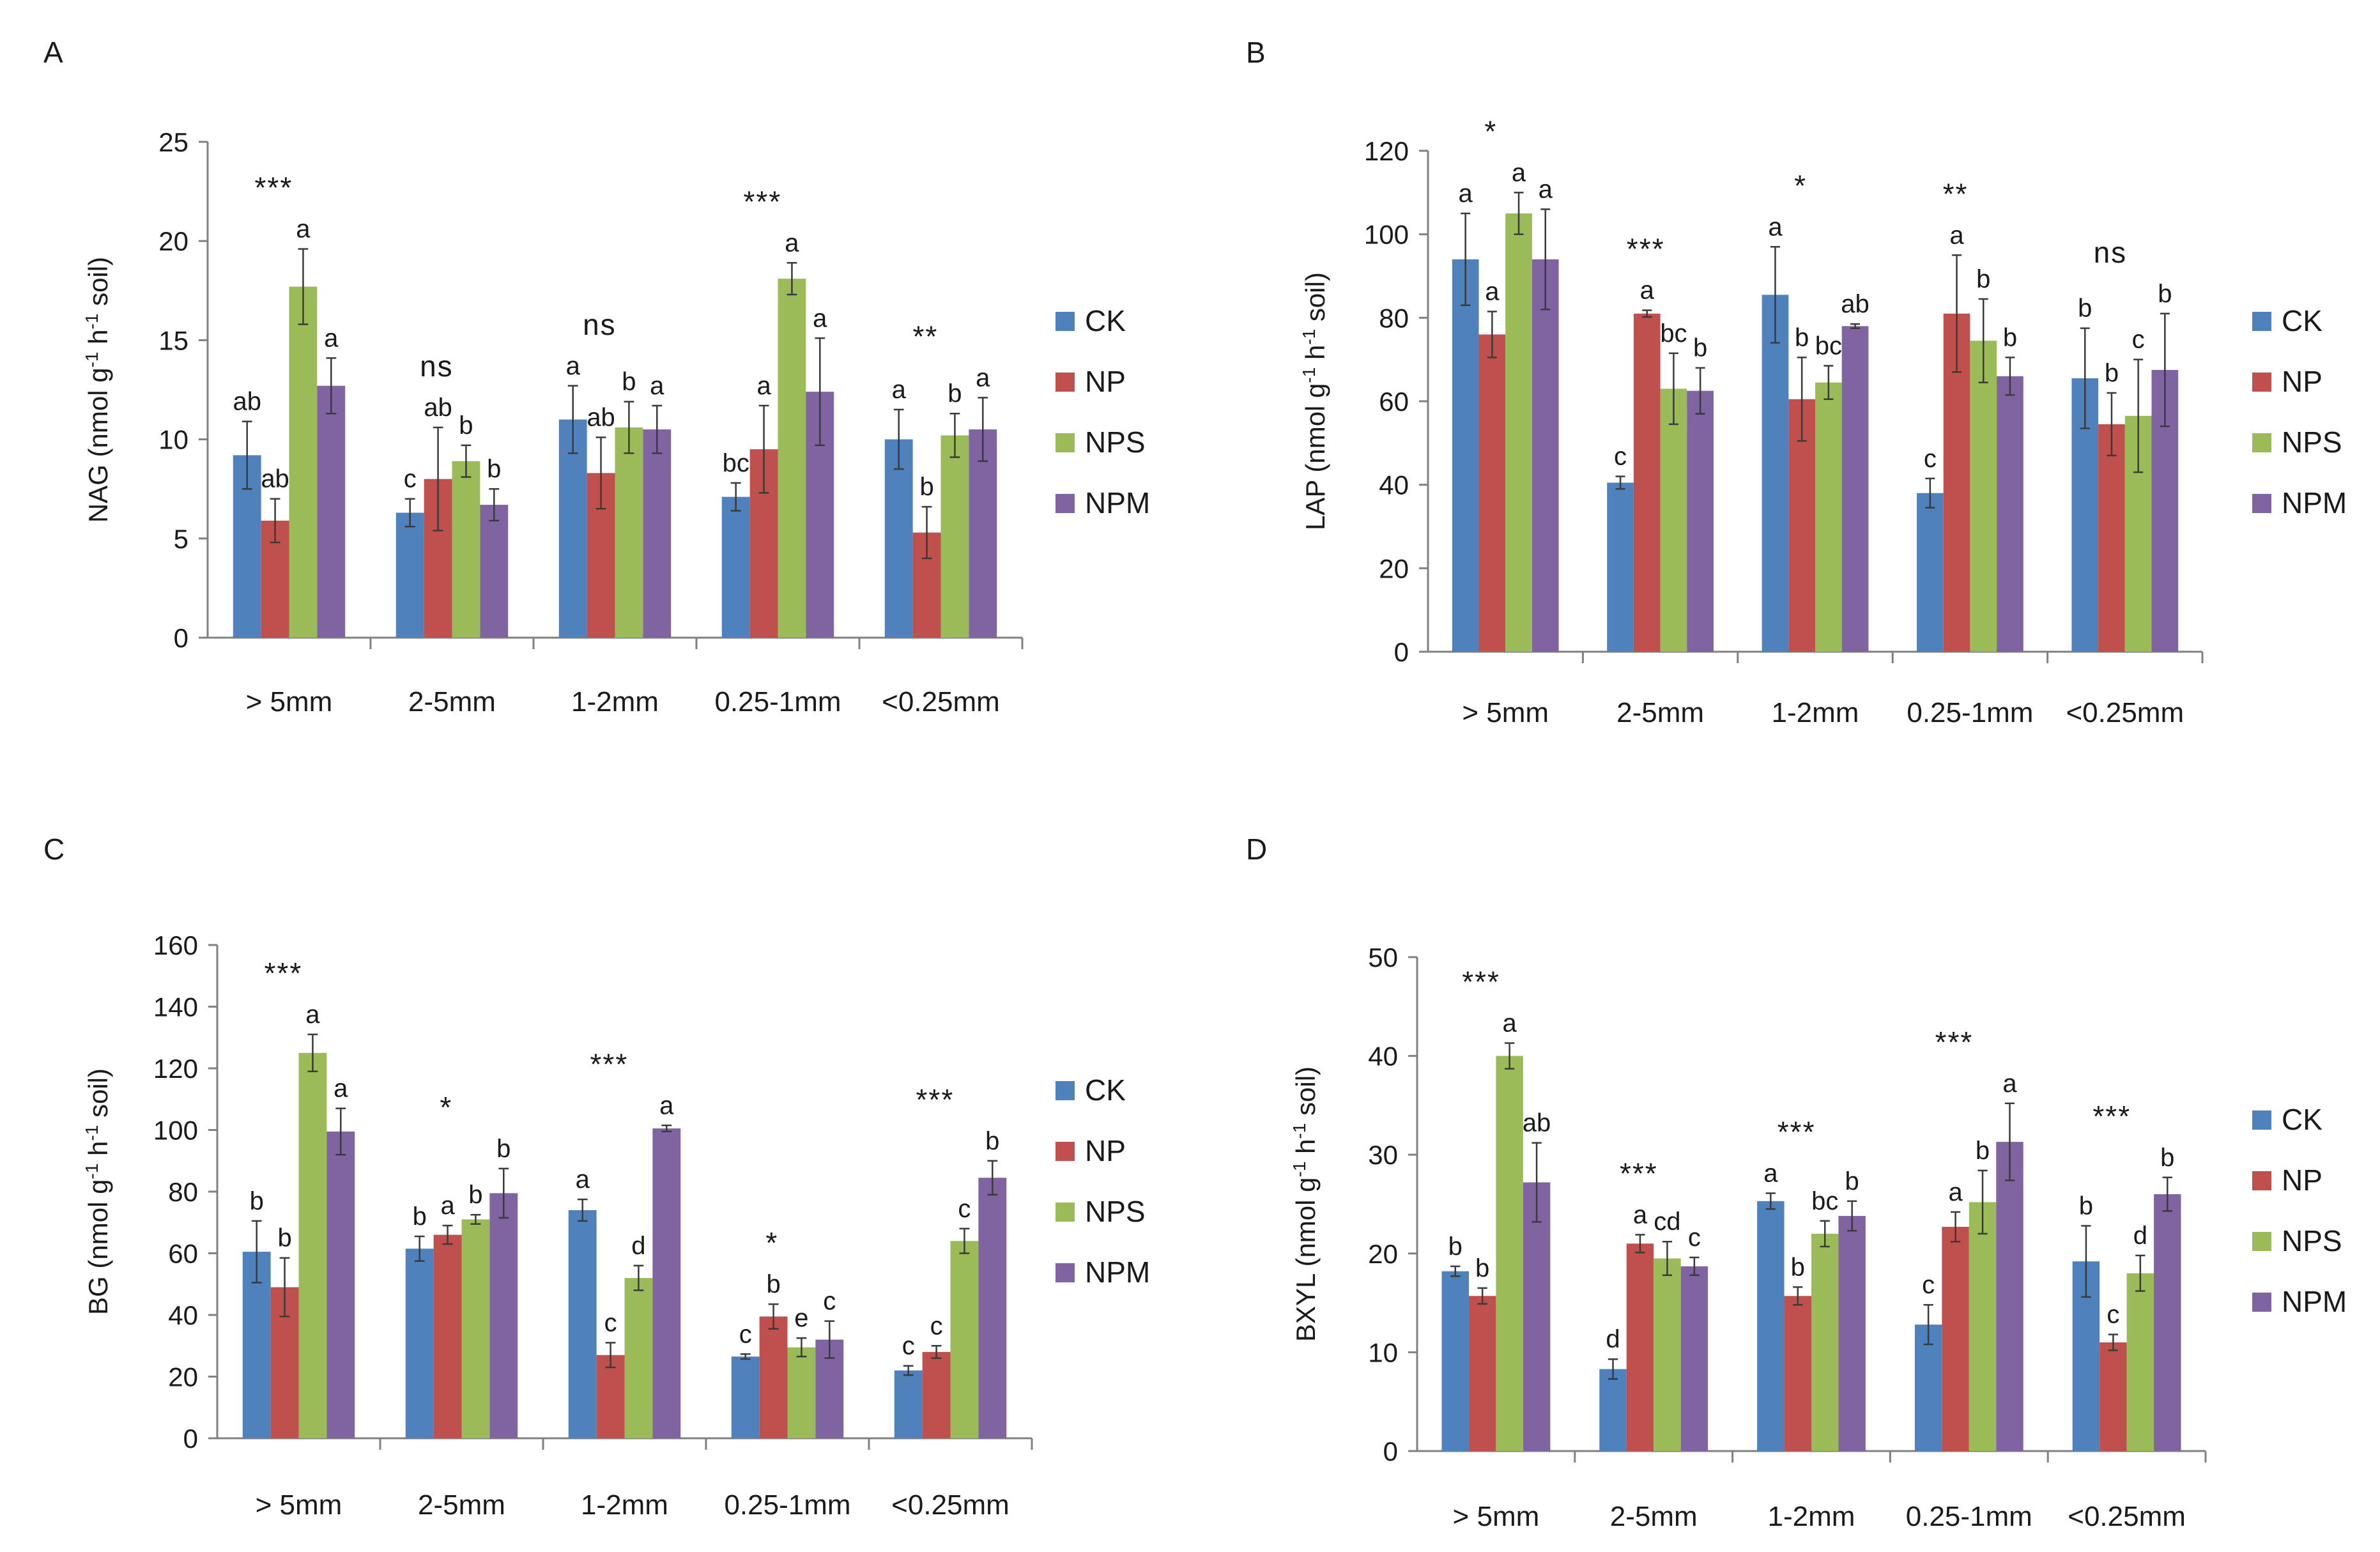 The image size is (2380, 1552). I want to click on y-tick-label: 20, so click(173, 241).